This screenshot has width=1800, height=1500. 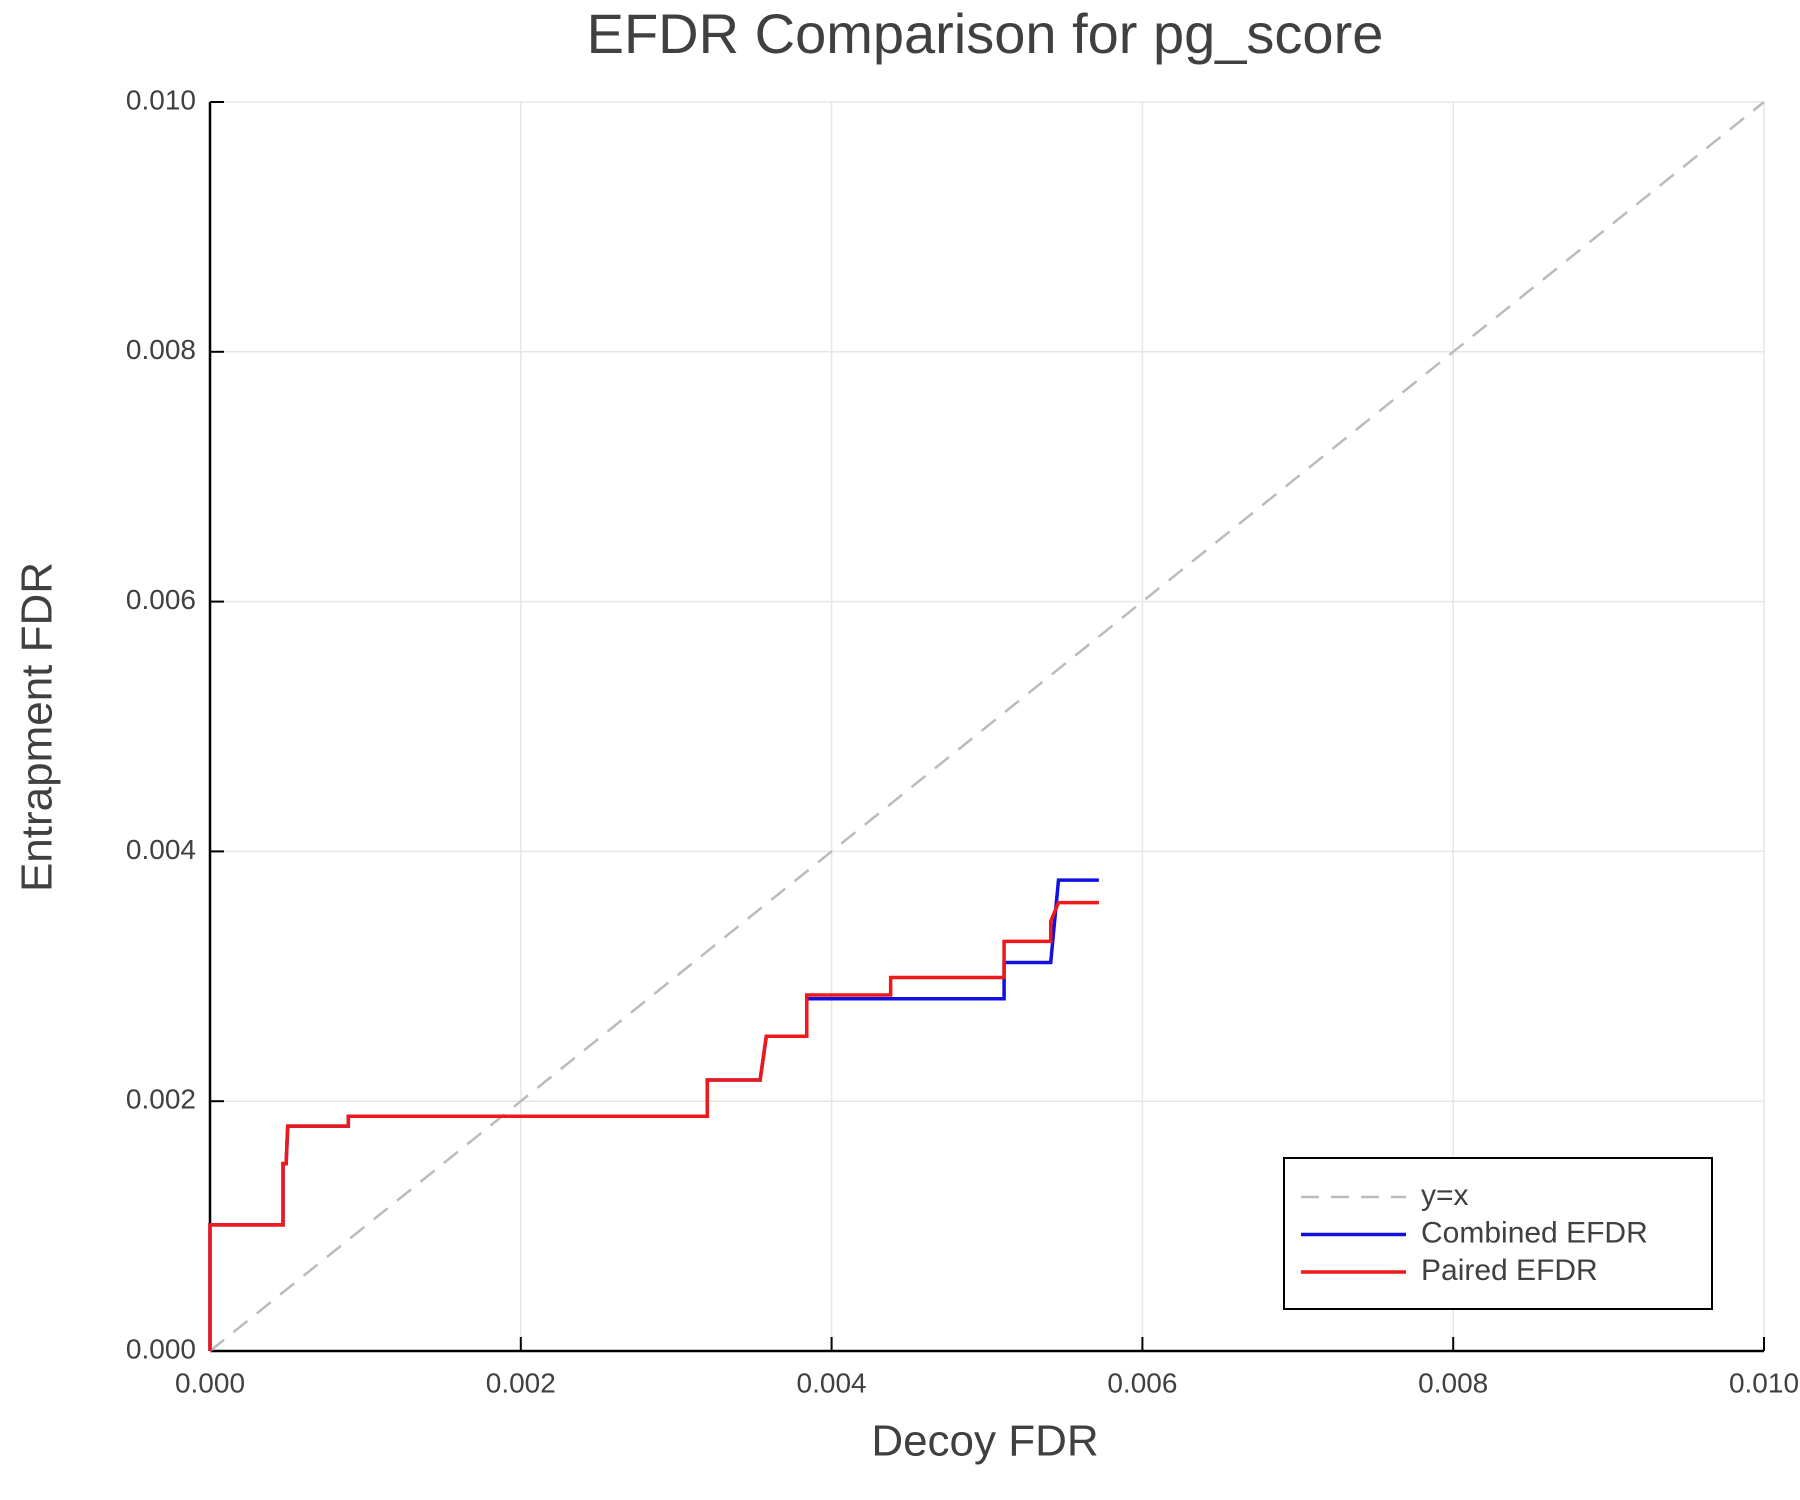 What do you see at coordinates (984, 1441) in the screenshot?
I see `x-axis-label: Decoy FDR` at bounding box center [984, 1441].